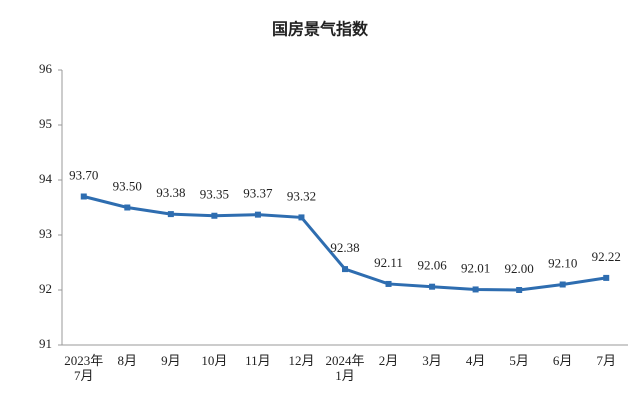 The height and width of the screenshot is (418, 640). Describe the element at coordinates (127, 185) in the screenshot. I see `data-label: 93.50` at that location.